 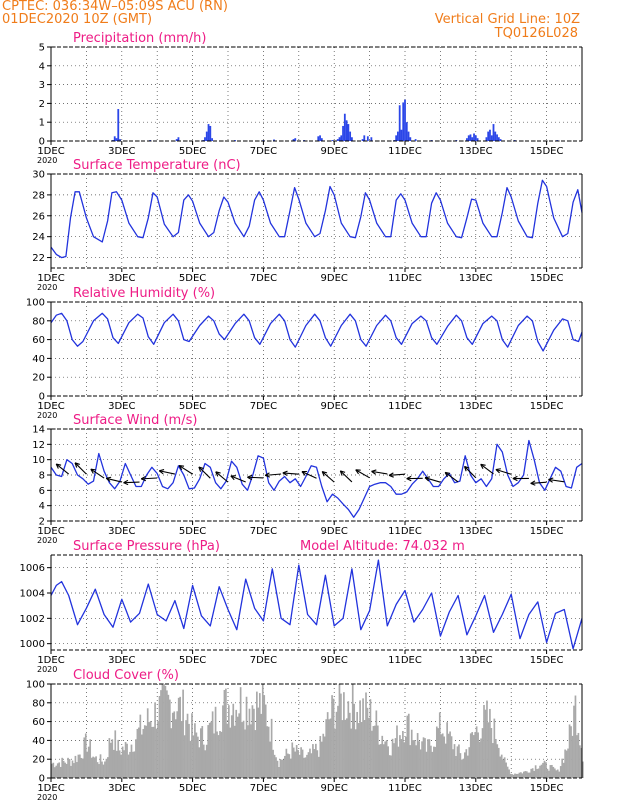 I want to click on y-tick-label: 2, so click(x=42, y=104).